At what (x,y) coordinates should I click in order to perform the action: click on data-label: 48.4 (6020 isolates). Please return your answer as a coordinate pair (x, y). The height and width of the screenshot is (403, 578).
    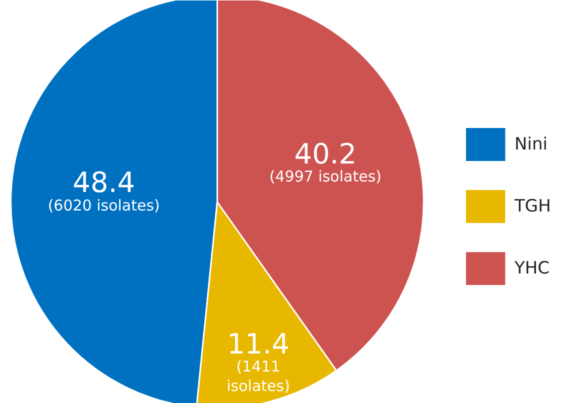
    Looking at the image, I should click on (104, 190).